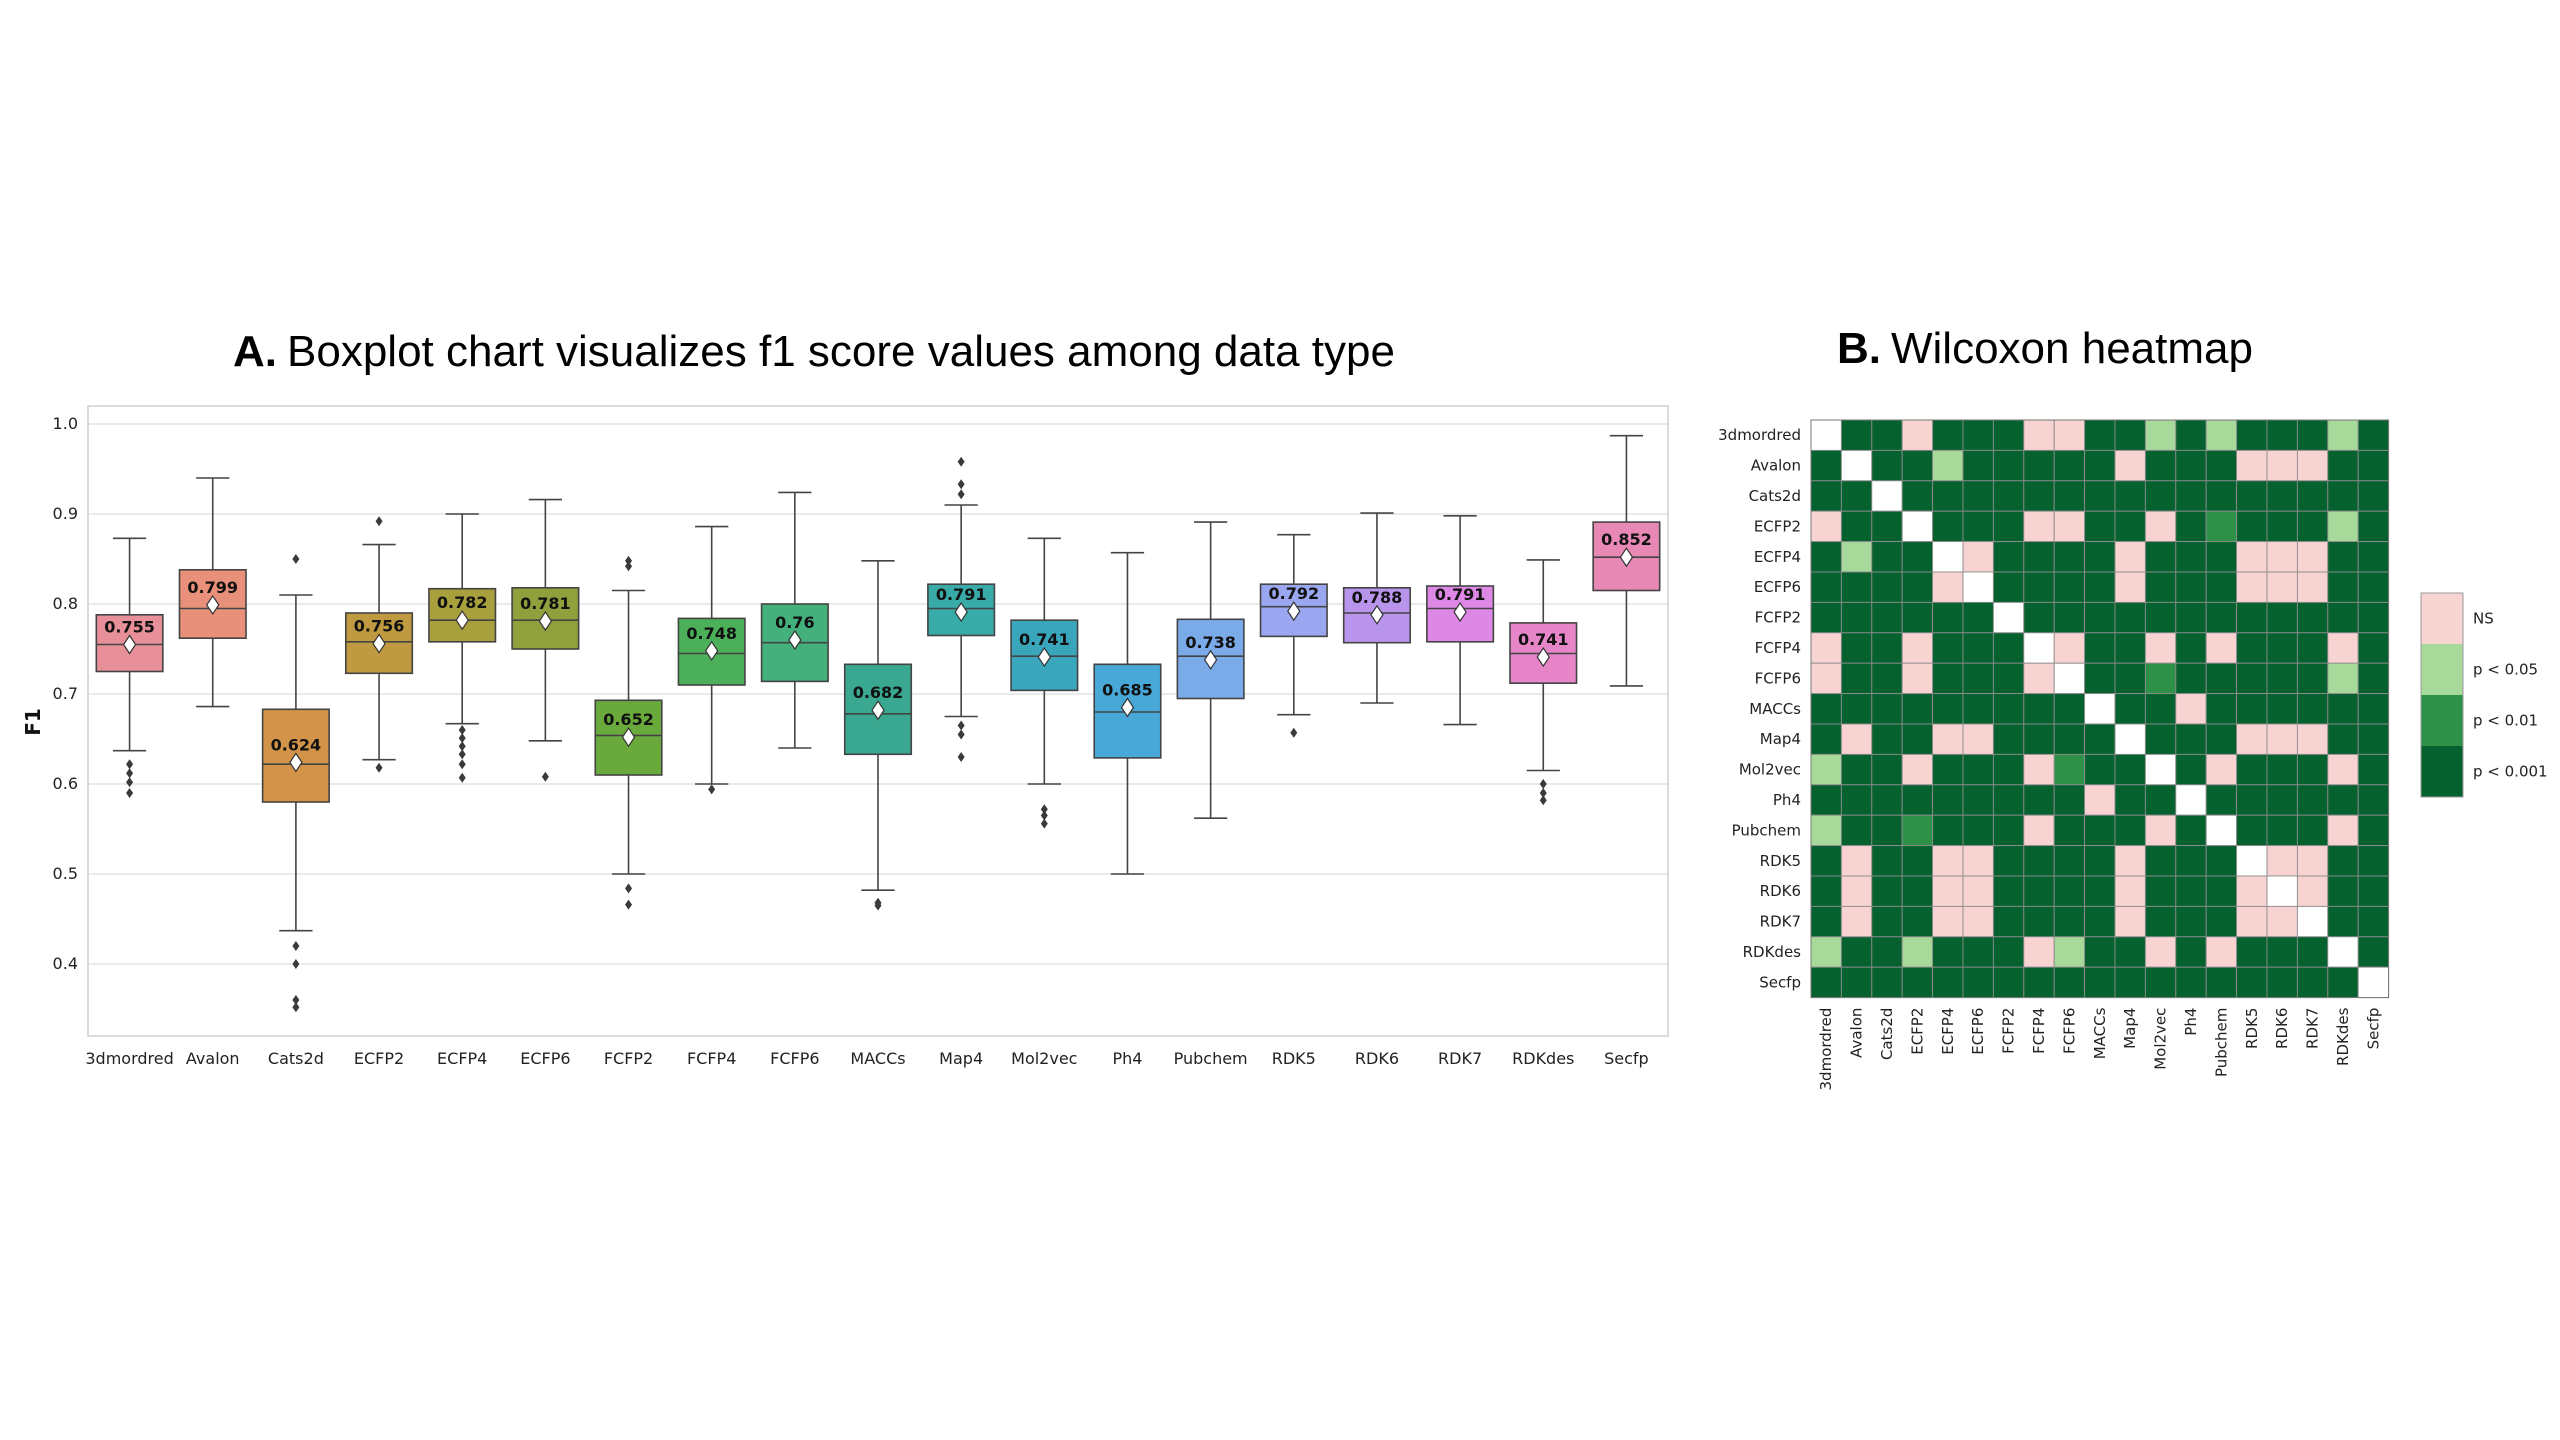  I want to click on heatmap-column-label: RDKdes, so click(2343, 1036).